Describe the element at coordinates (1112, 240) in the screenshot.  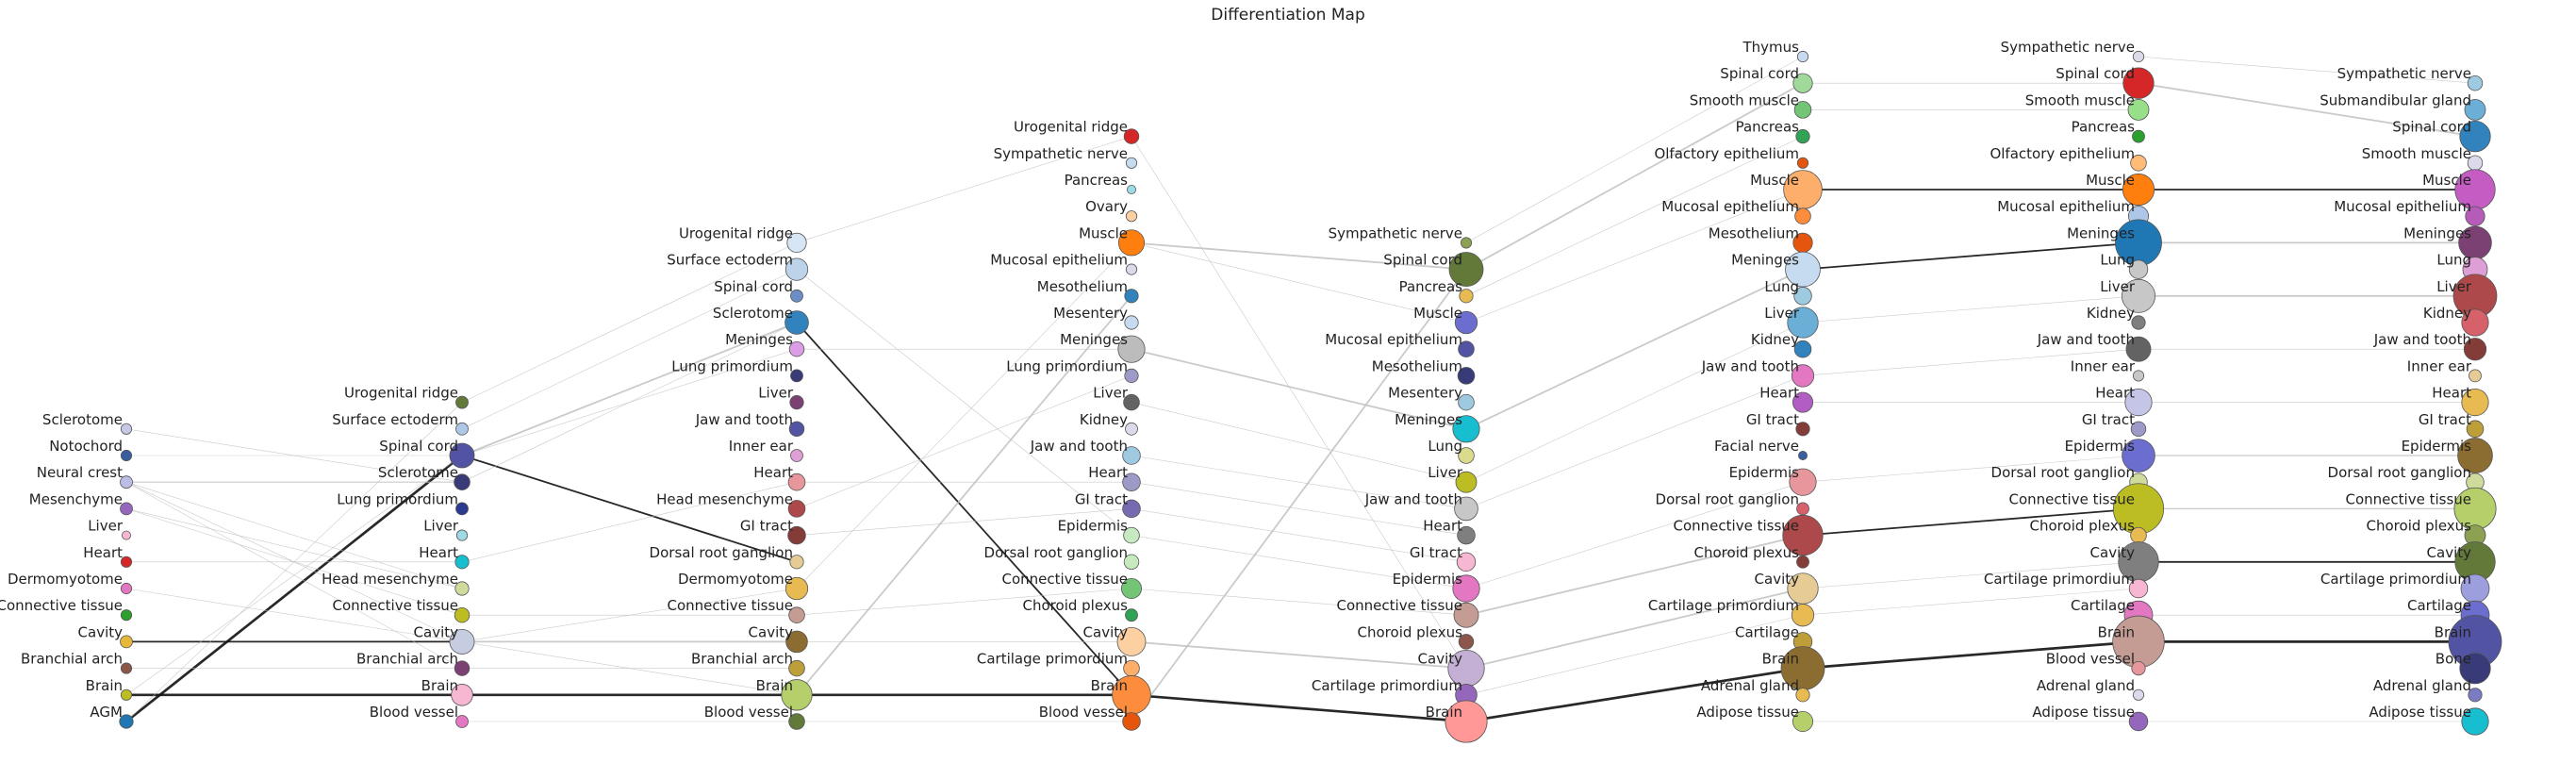
I see `node-group: Muscle` at that location.